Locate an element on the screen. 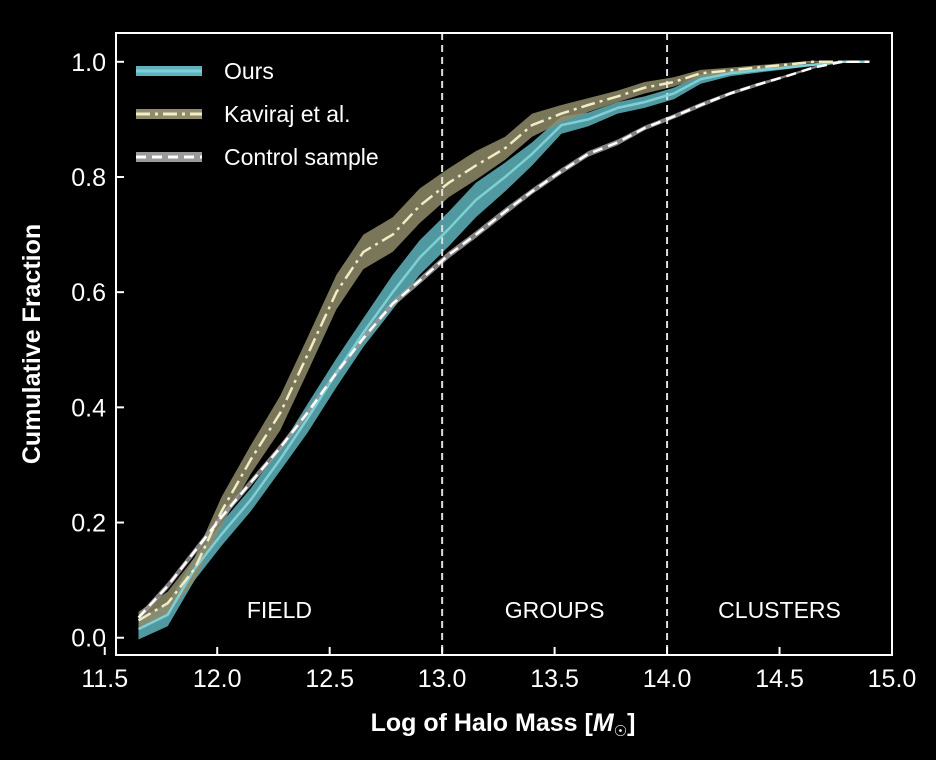 This screenshot has height=760, width=936. legend: Ours Kaviraj et al. Control sample is located at coordinates (257, 114).